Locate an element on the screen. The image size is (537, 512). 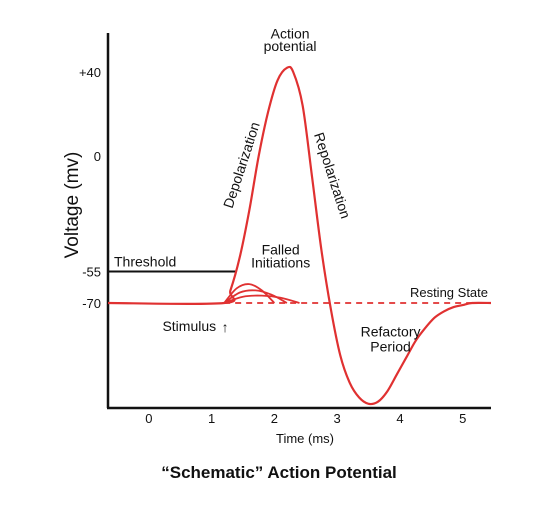
annotation-label: Period is located at coordinates (390, 346).